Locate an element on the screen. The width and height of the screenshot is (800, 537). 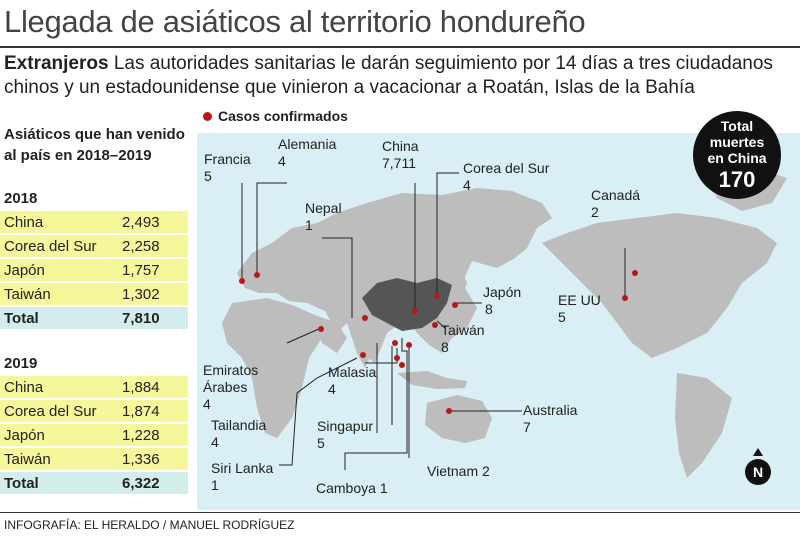
north-america-shape is located at coordinates (659, 285).